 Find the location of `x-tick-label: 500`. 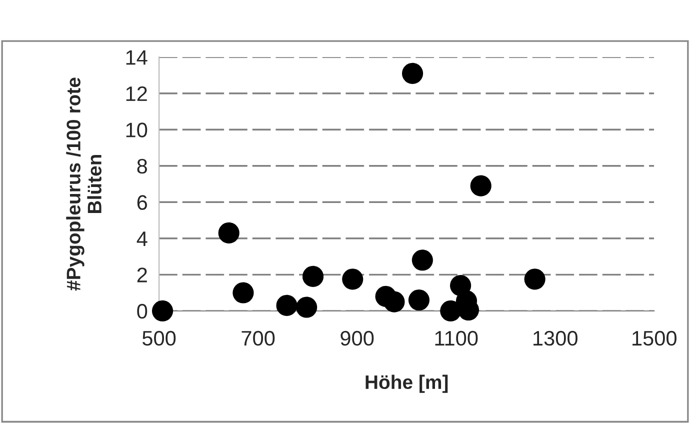

x-tick-label: 500 is located at coordinates (159, 338).